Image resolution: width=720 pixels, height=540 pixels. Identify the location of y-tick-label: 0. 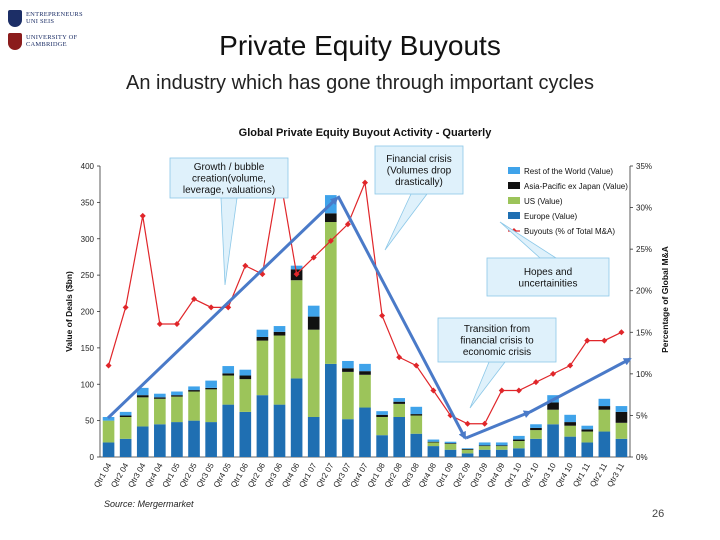
(92, 457).